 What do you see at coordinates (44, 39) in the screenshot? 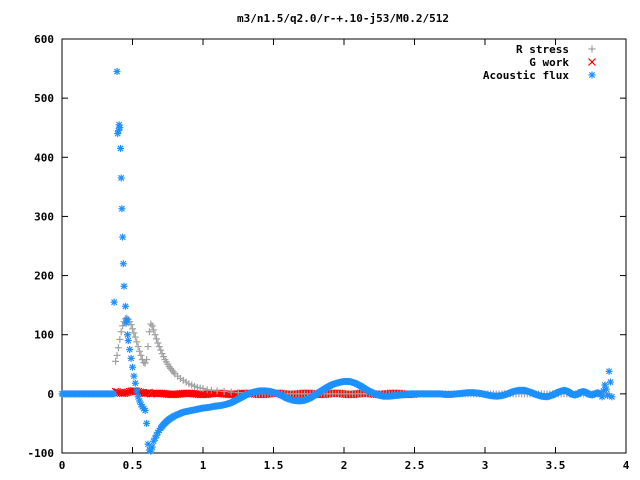
I see `y-tick-label: 600` at bounding box center [44, 39].